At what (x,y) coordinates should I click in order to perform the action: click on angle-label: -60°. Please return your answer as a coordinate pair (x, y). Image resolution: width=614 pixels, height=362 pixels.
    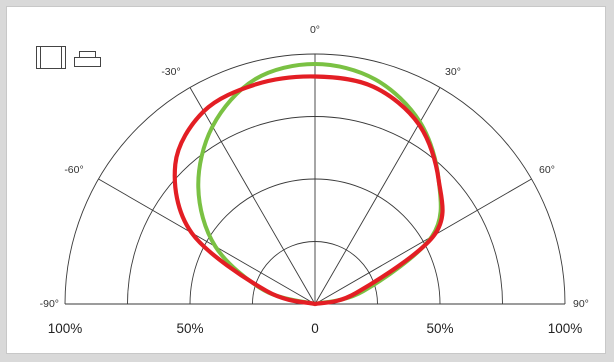
    Looking at the image, I should click on (73, 170).